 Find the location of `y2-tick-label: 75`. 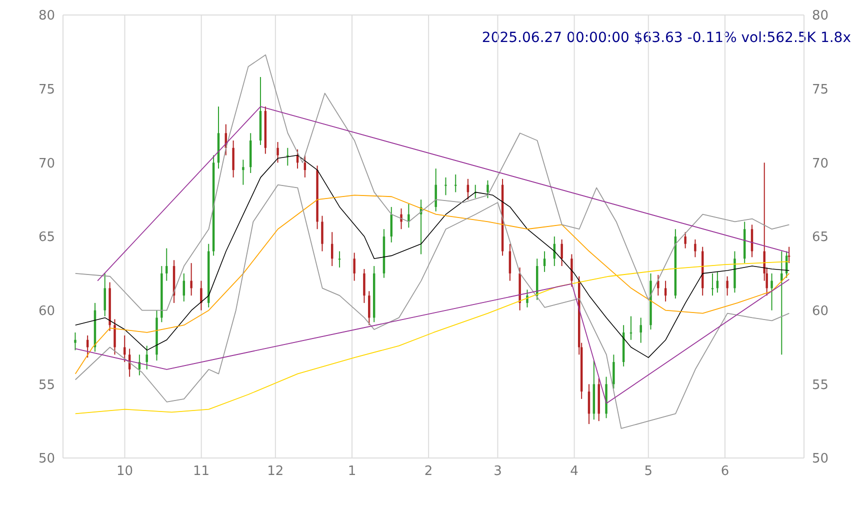

y2-tick-label: 75 is located at coordinates (820, 90).